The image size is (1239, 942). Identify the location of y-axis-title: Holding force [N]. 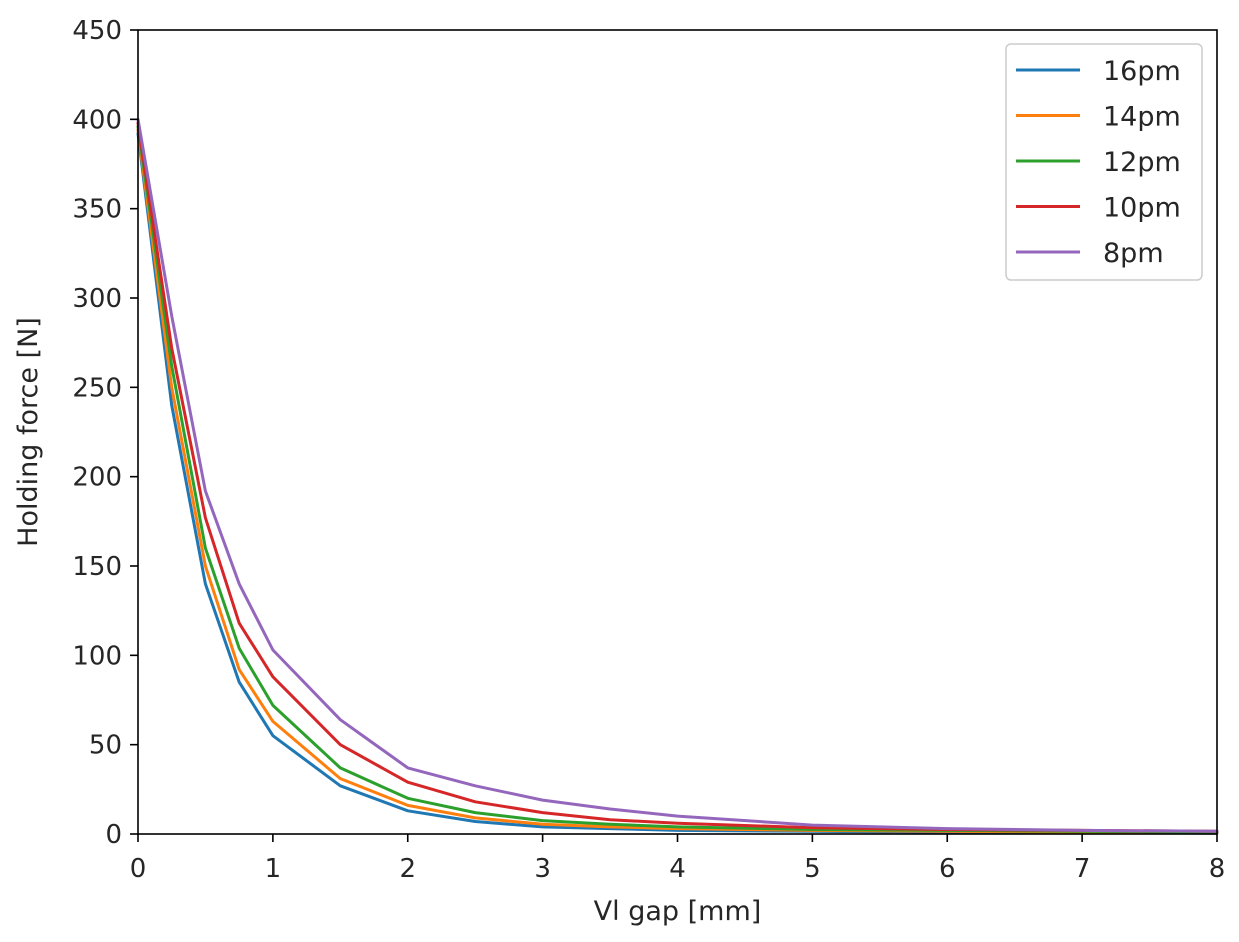
(28, 432).